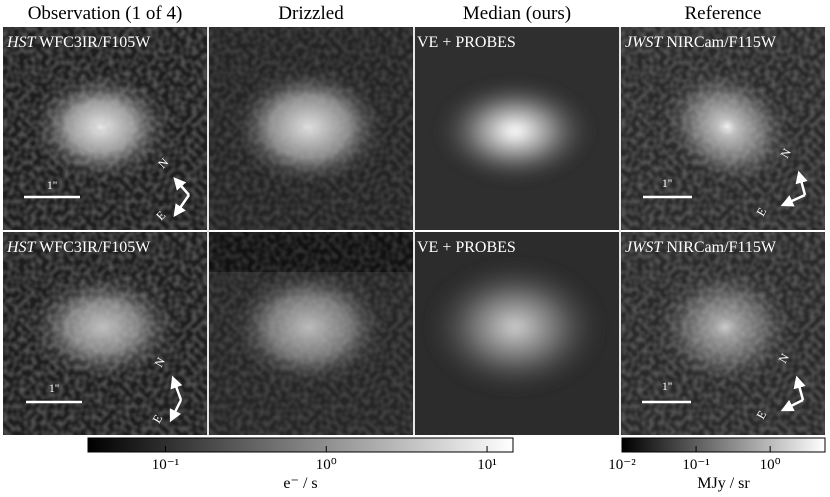 Image resolution: width=830 pixels, height=497 pixels. What do you see at coordinates (622, 465) in the screenshot?
I see `colorbar-tick-label: 10⁻²` at bounding box center [622, 465].